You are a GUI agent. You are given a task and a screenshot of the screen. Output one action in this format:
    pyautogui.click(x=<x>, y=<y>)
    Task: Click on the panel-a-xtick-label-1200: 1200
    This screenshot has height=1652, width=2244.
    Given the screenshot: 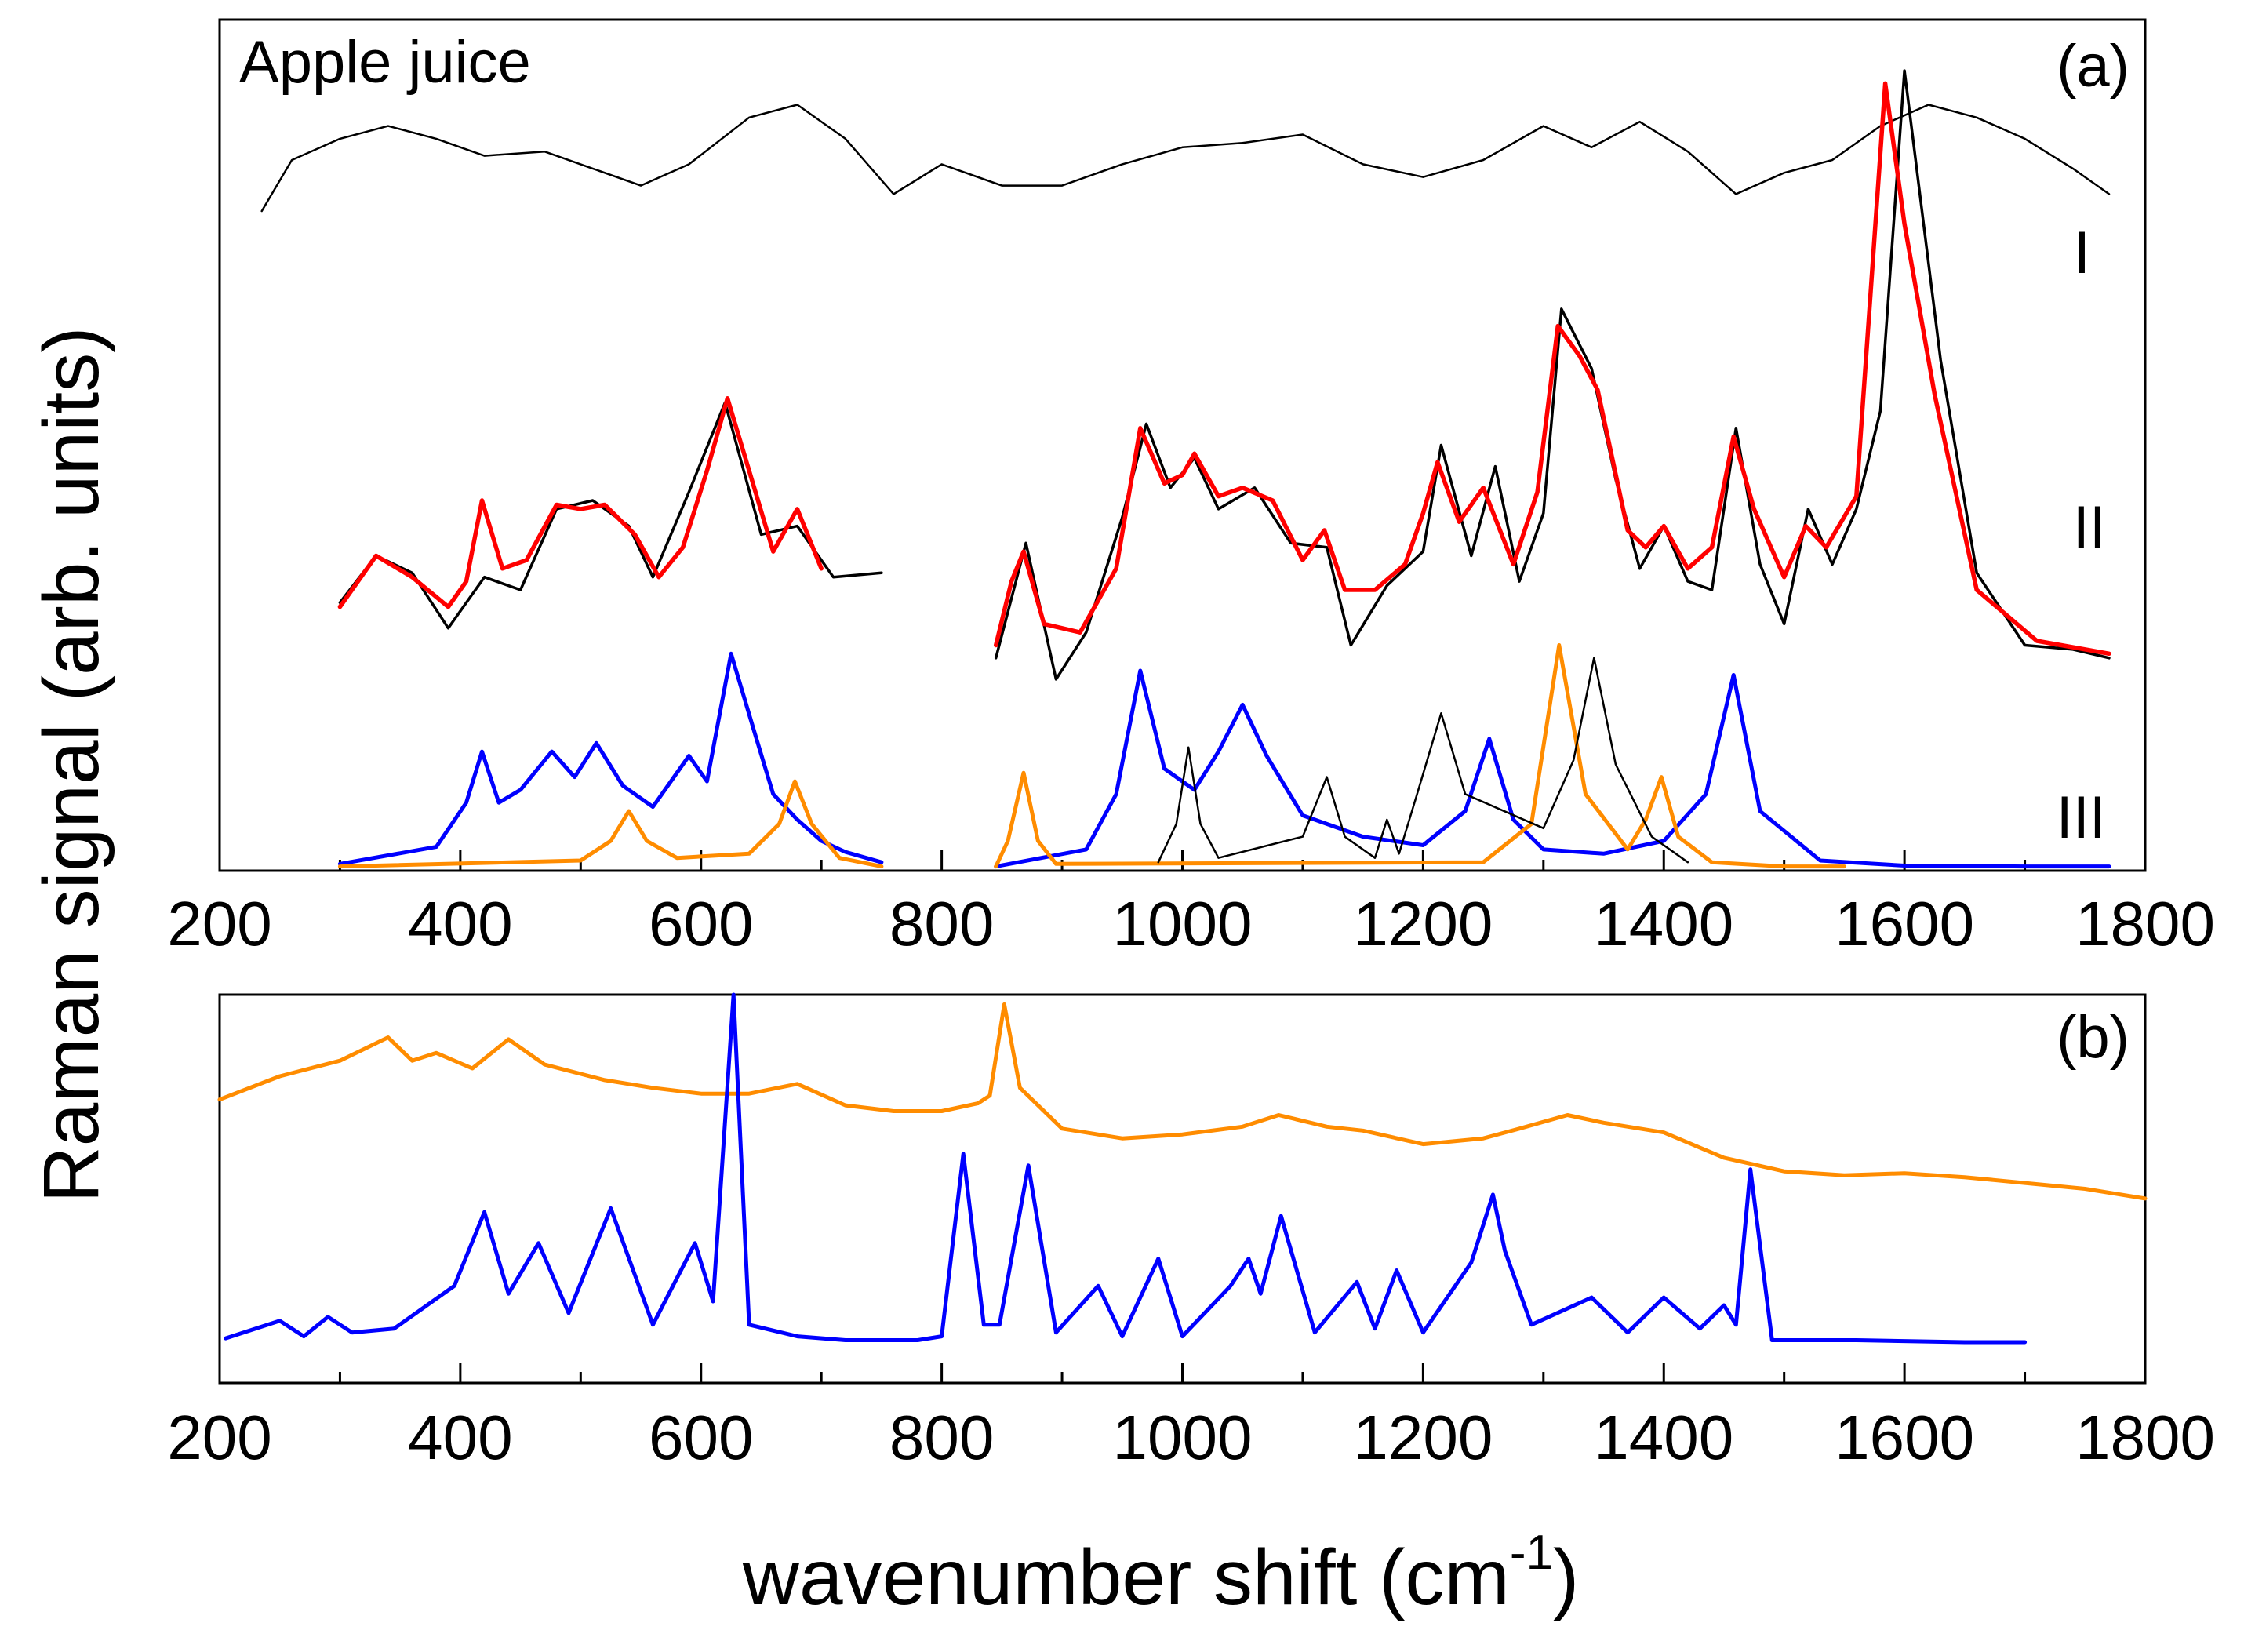 What is the action you would take?
    pyautogui.click(x=1423, y=924)
    